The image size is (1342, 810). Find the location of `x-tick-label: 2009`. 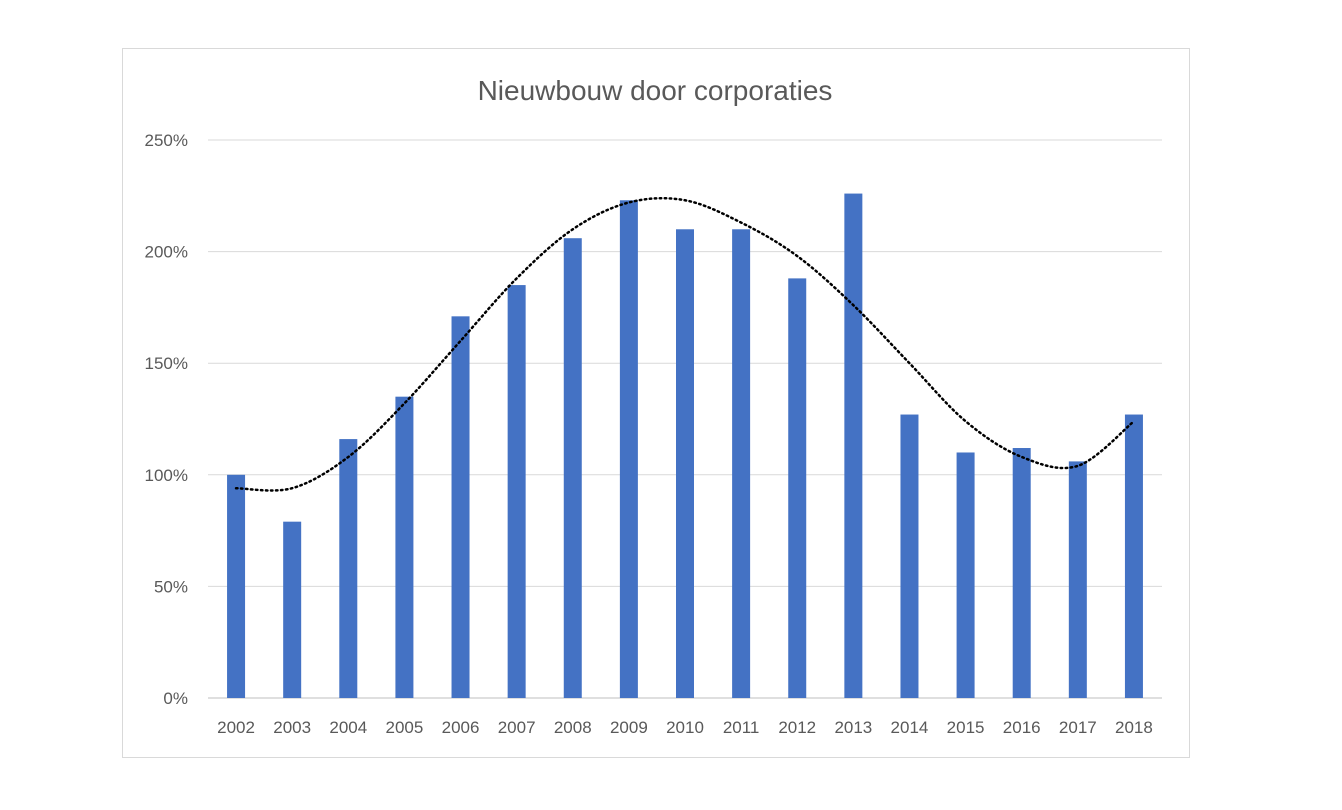

x-tick-label: 2009 is located at coordinates (629, 727).